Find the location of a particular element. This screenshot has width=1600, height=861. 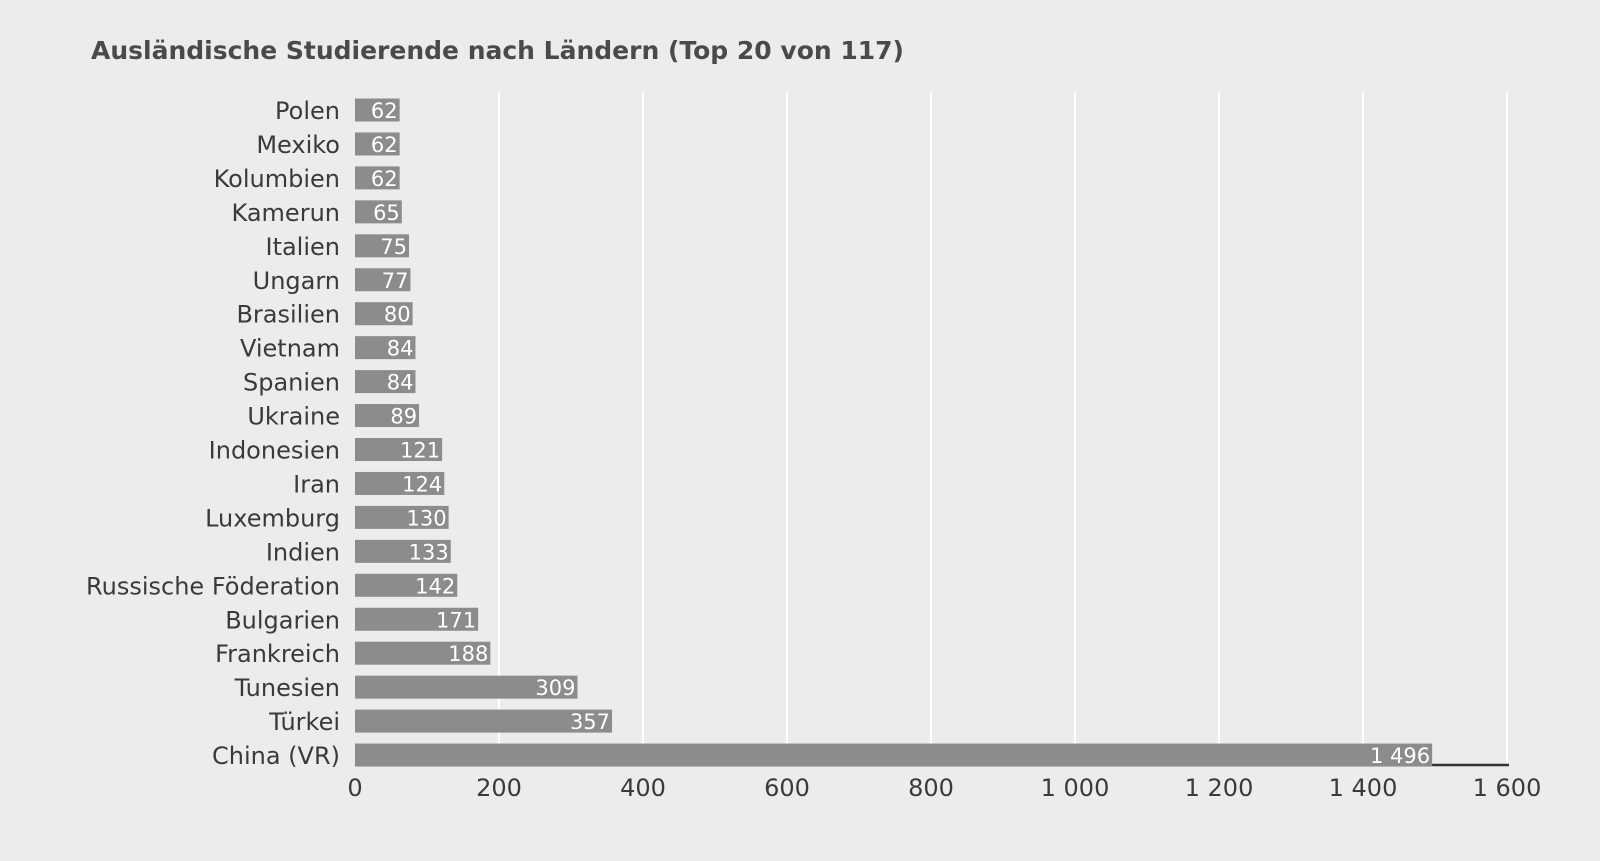

category-label: Türkei is located at coordinates (304, 722).